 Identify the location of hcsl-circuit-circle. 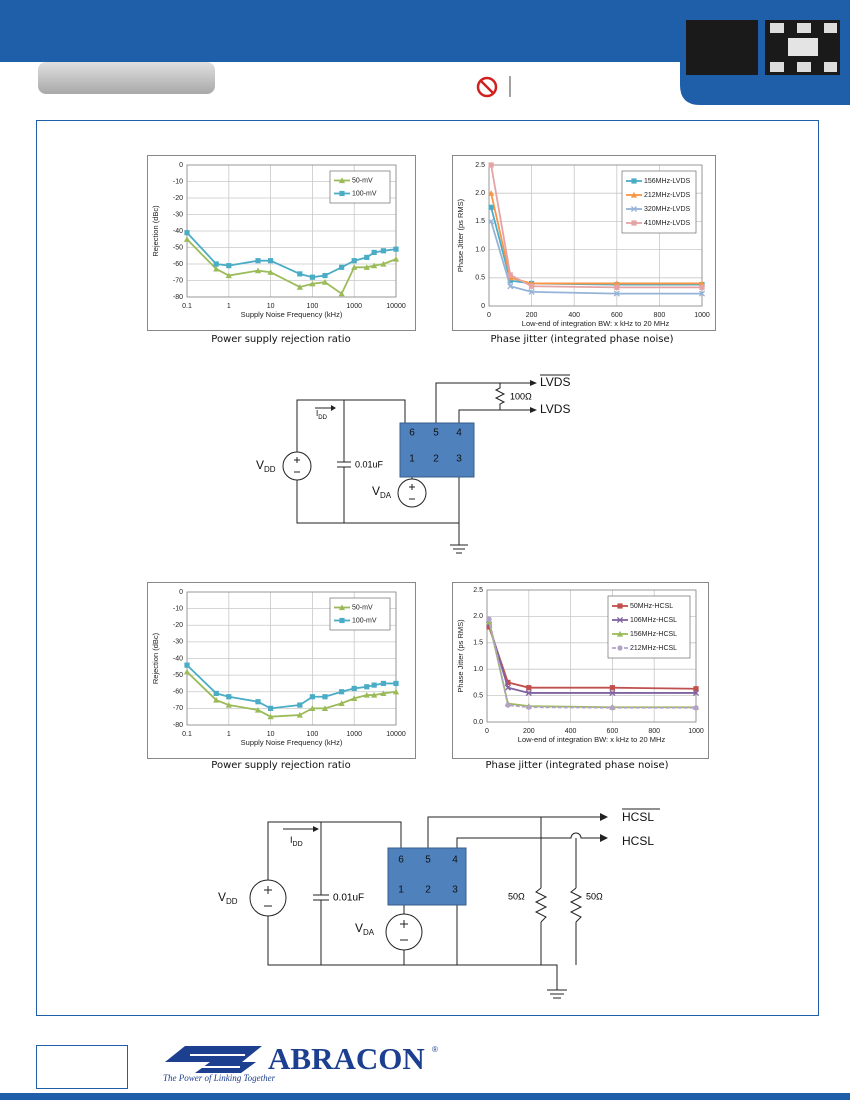
(268, 898).